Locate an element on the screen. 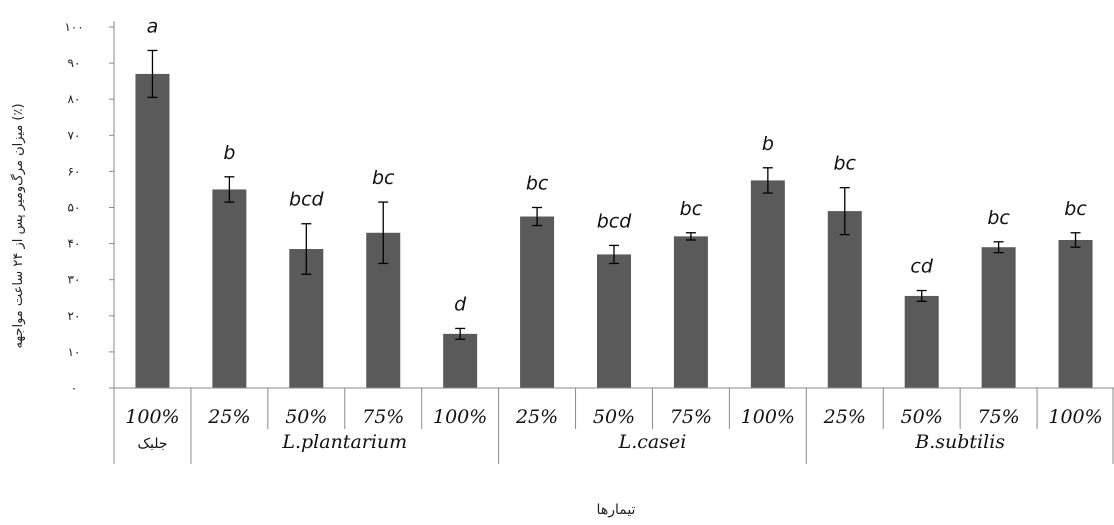 This screenshot has width=1114, height=525. y-tick-label: ١٠٠ is located at coordinates (73, 27).